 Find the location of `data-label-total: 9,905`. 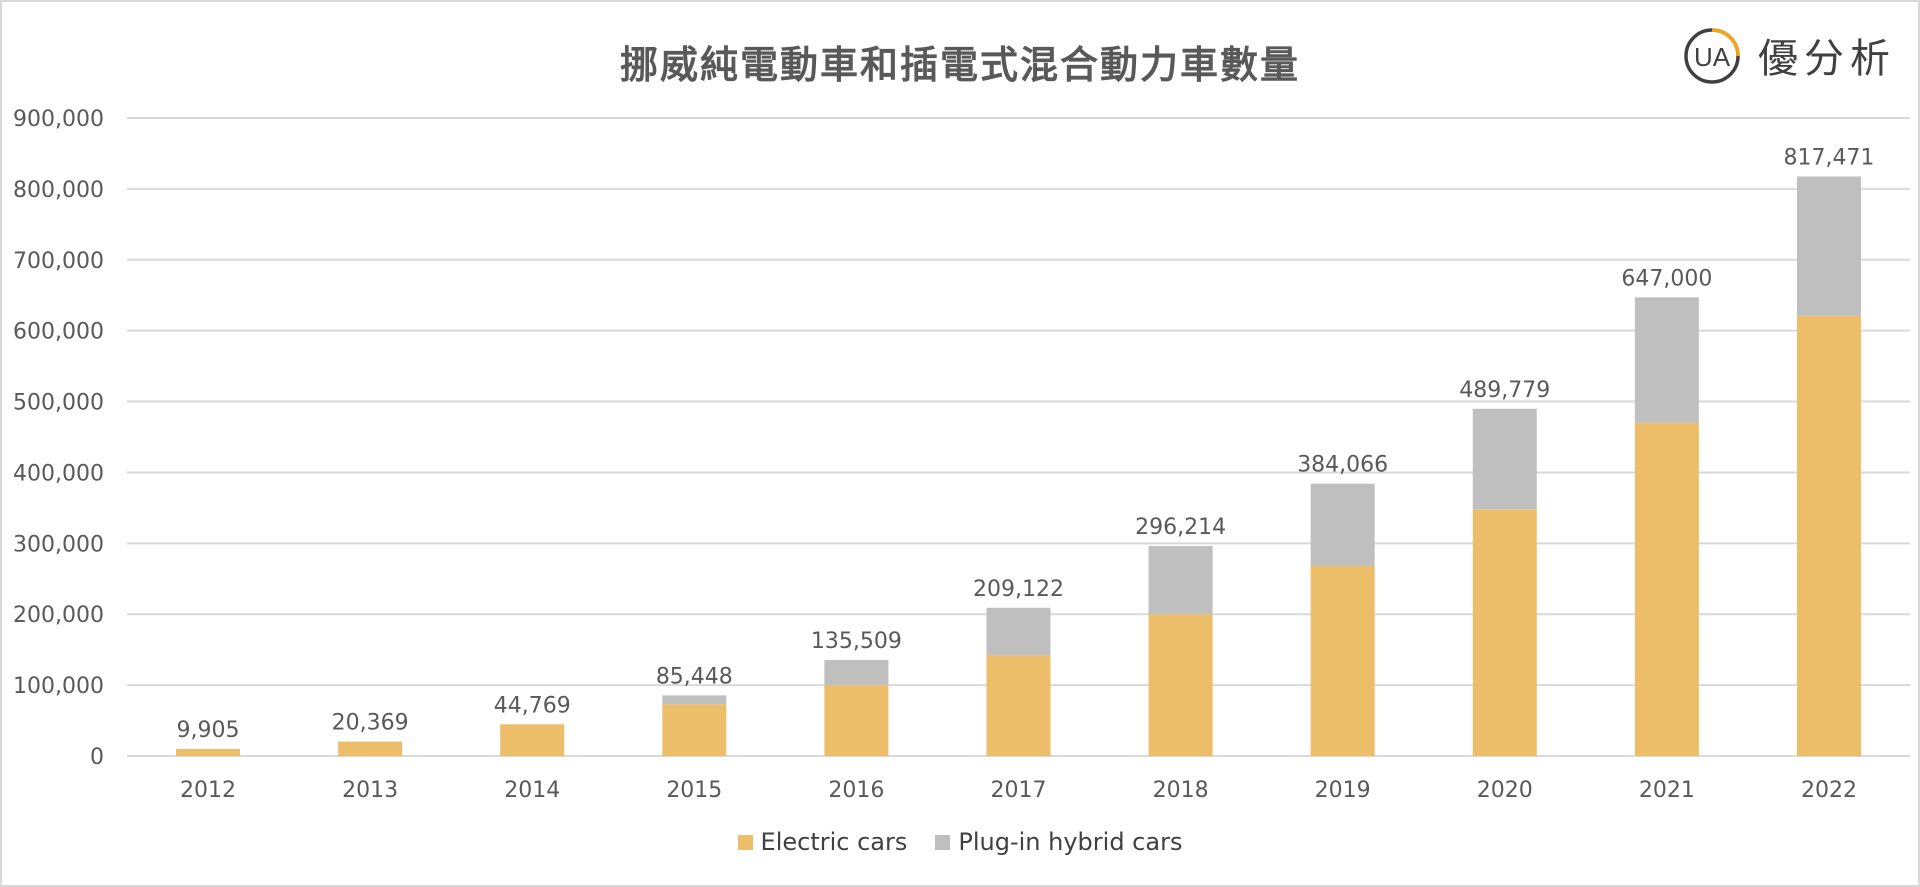

data-label-total: 9,905 is located at coordinates (208, 730).